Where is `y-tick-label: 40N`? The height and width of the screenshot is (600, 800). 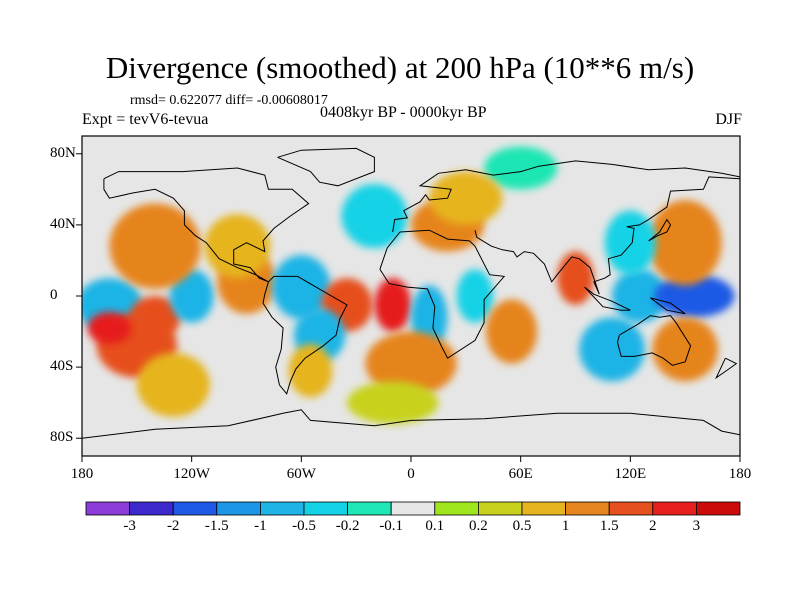
y-tick-label: 40N is located at coordinates (63, 223).